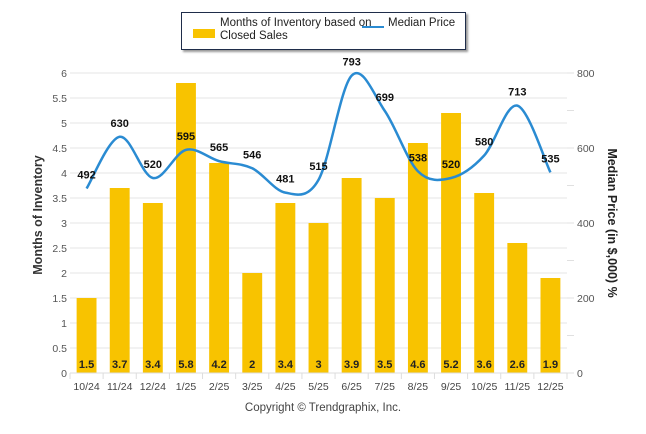 This screenshot has width=646, height=434. Describe the element at coordinates (153, 387) in the screenshot. I see `x-tick-label: 12/24` at that location.